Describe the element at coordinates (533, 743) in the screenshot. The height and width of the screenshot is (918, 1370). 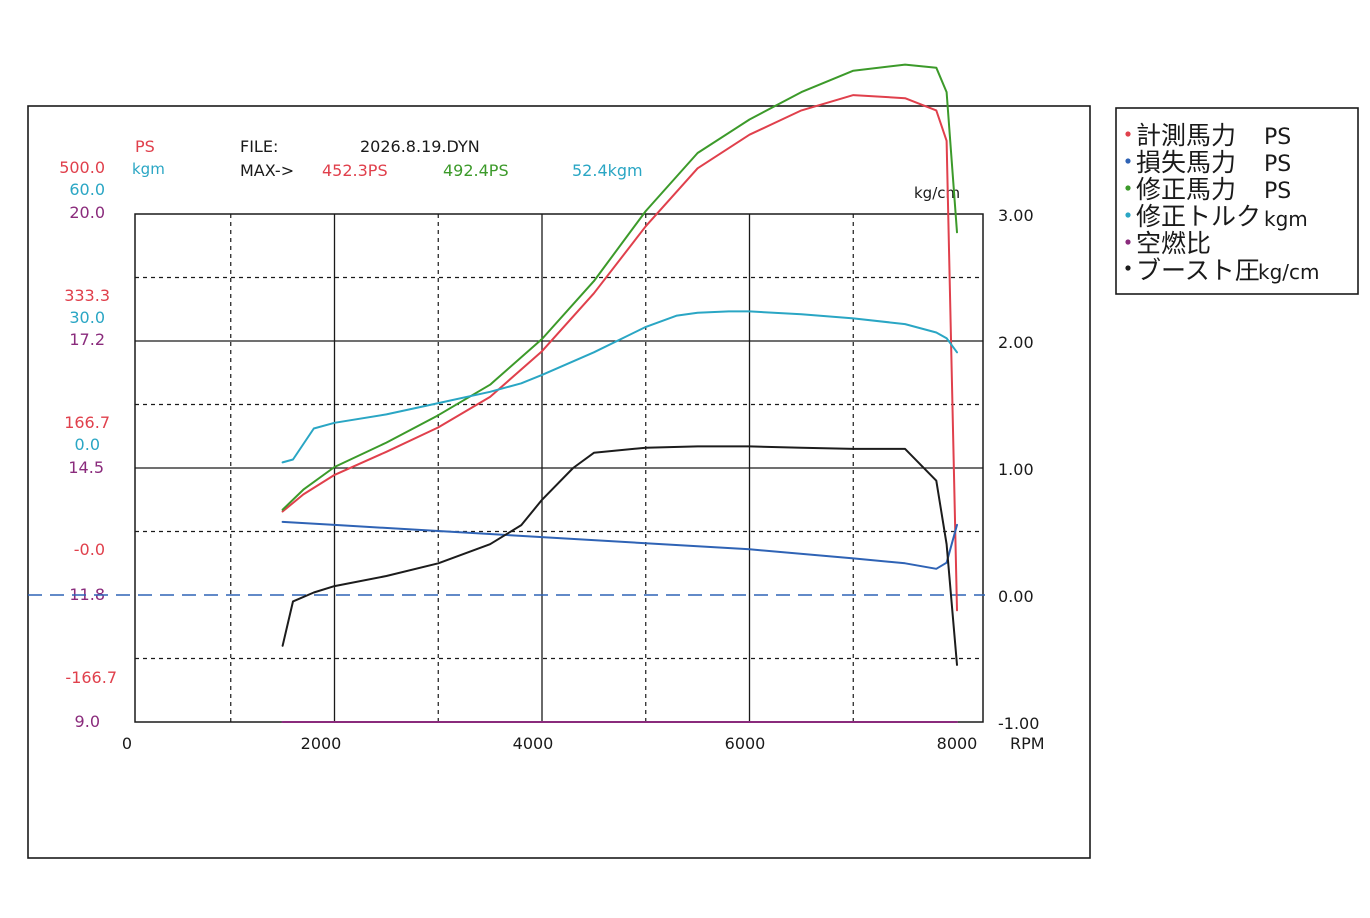
I see `x-tick-label: 4000` at that location.